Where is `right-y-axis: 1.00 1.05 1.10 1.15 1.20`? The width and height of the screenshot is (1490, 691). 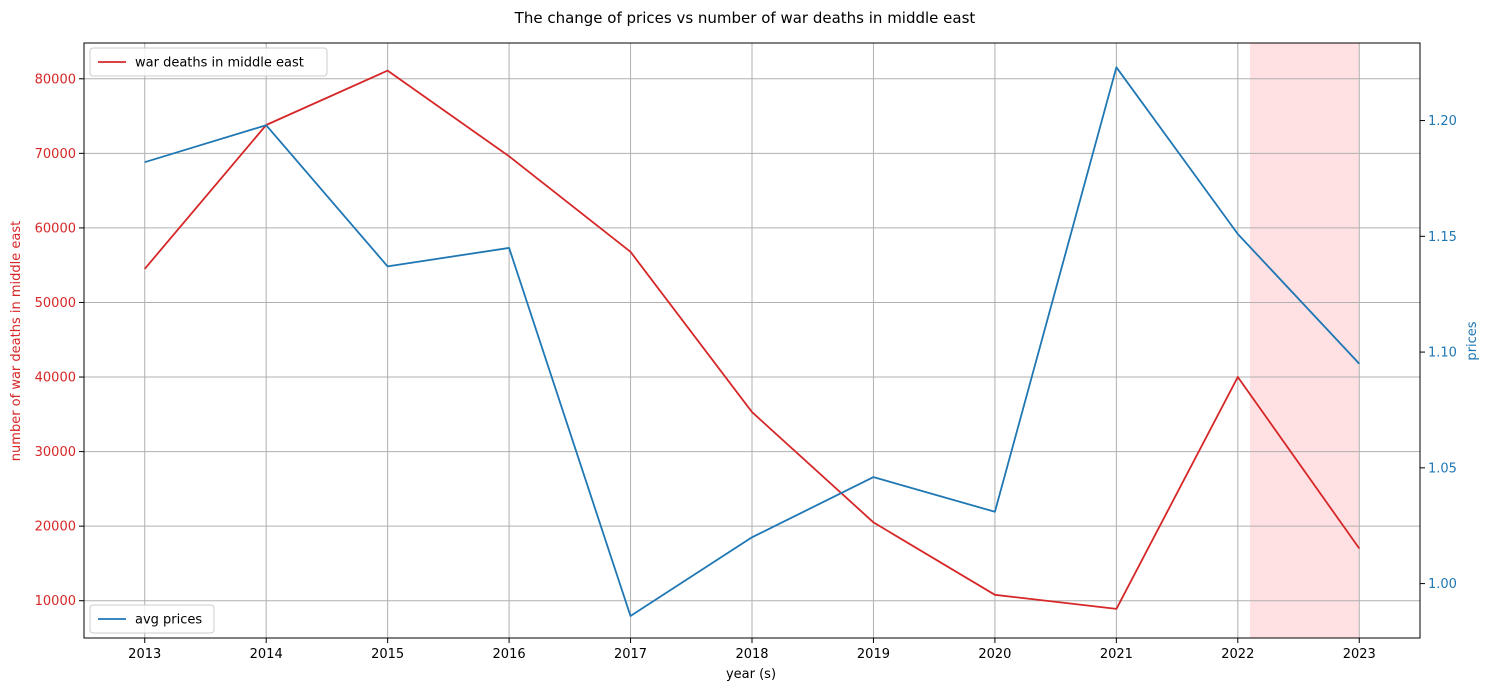
right-y-axis: 1.00 1.05 1.10 1.15 1.20 is located at coordinates (1438, 353).